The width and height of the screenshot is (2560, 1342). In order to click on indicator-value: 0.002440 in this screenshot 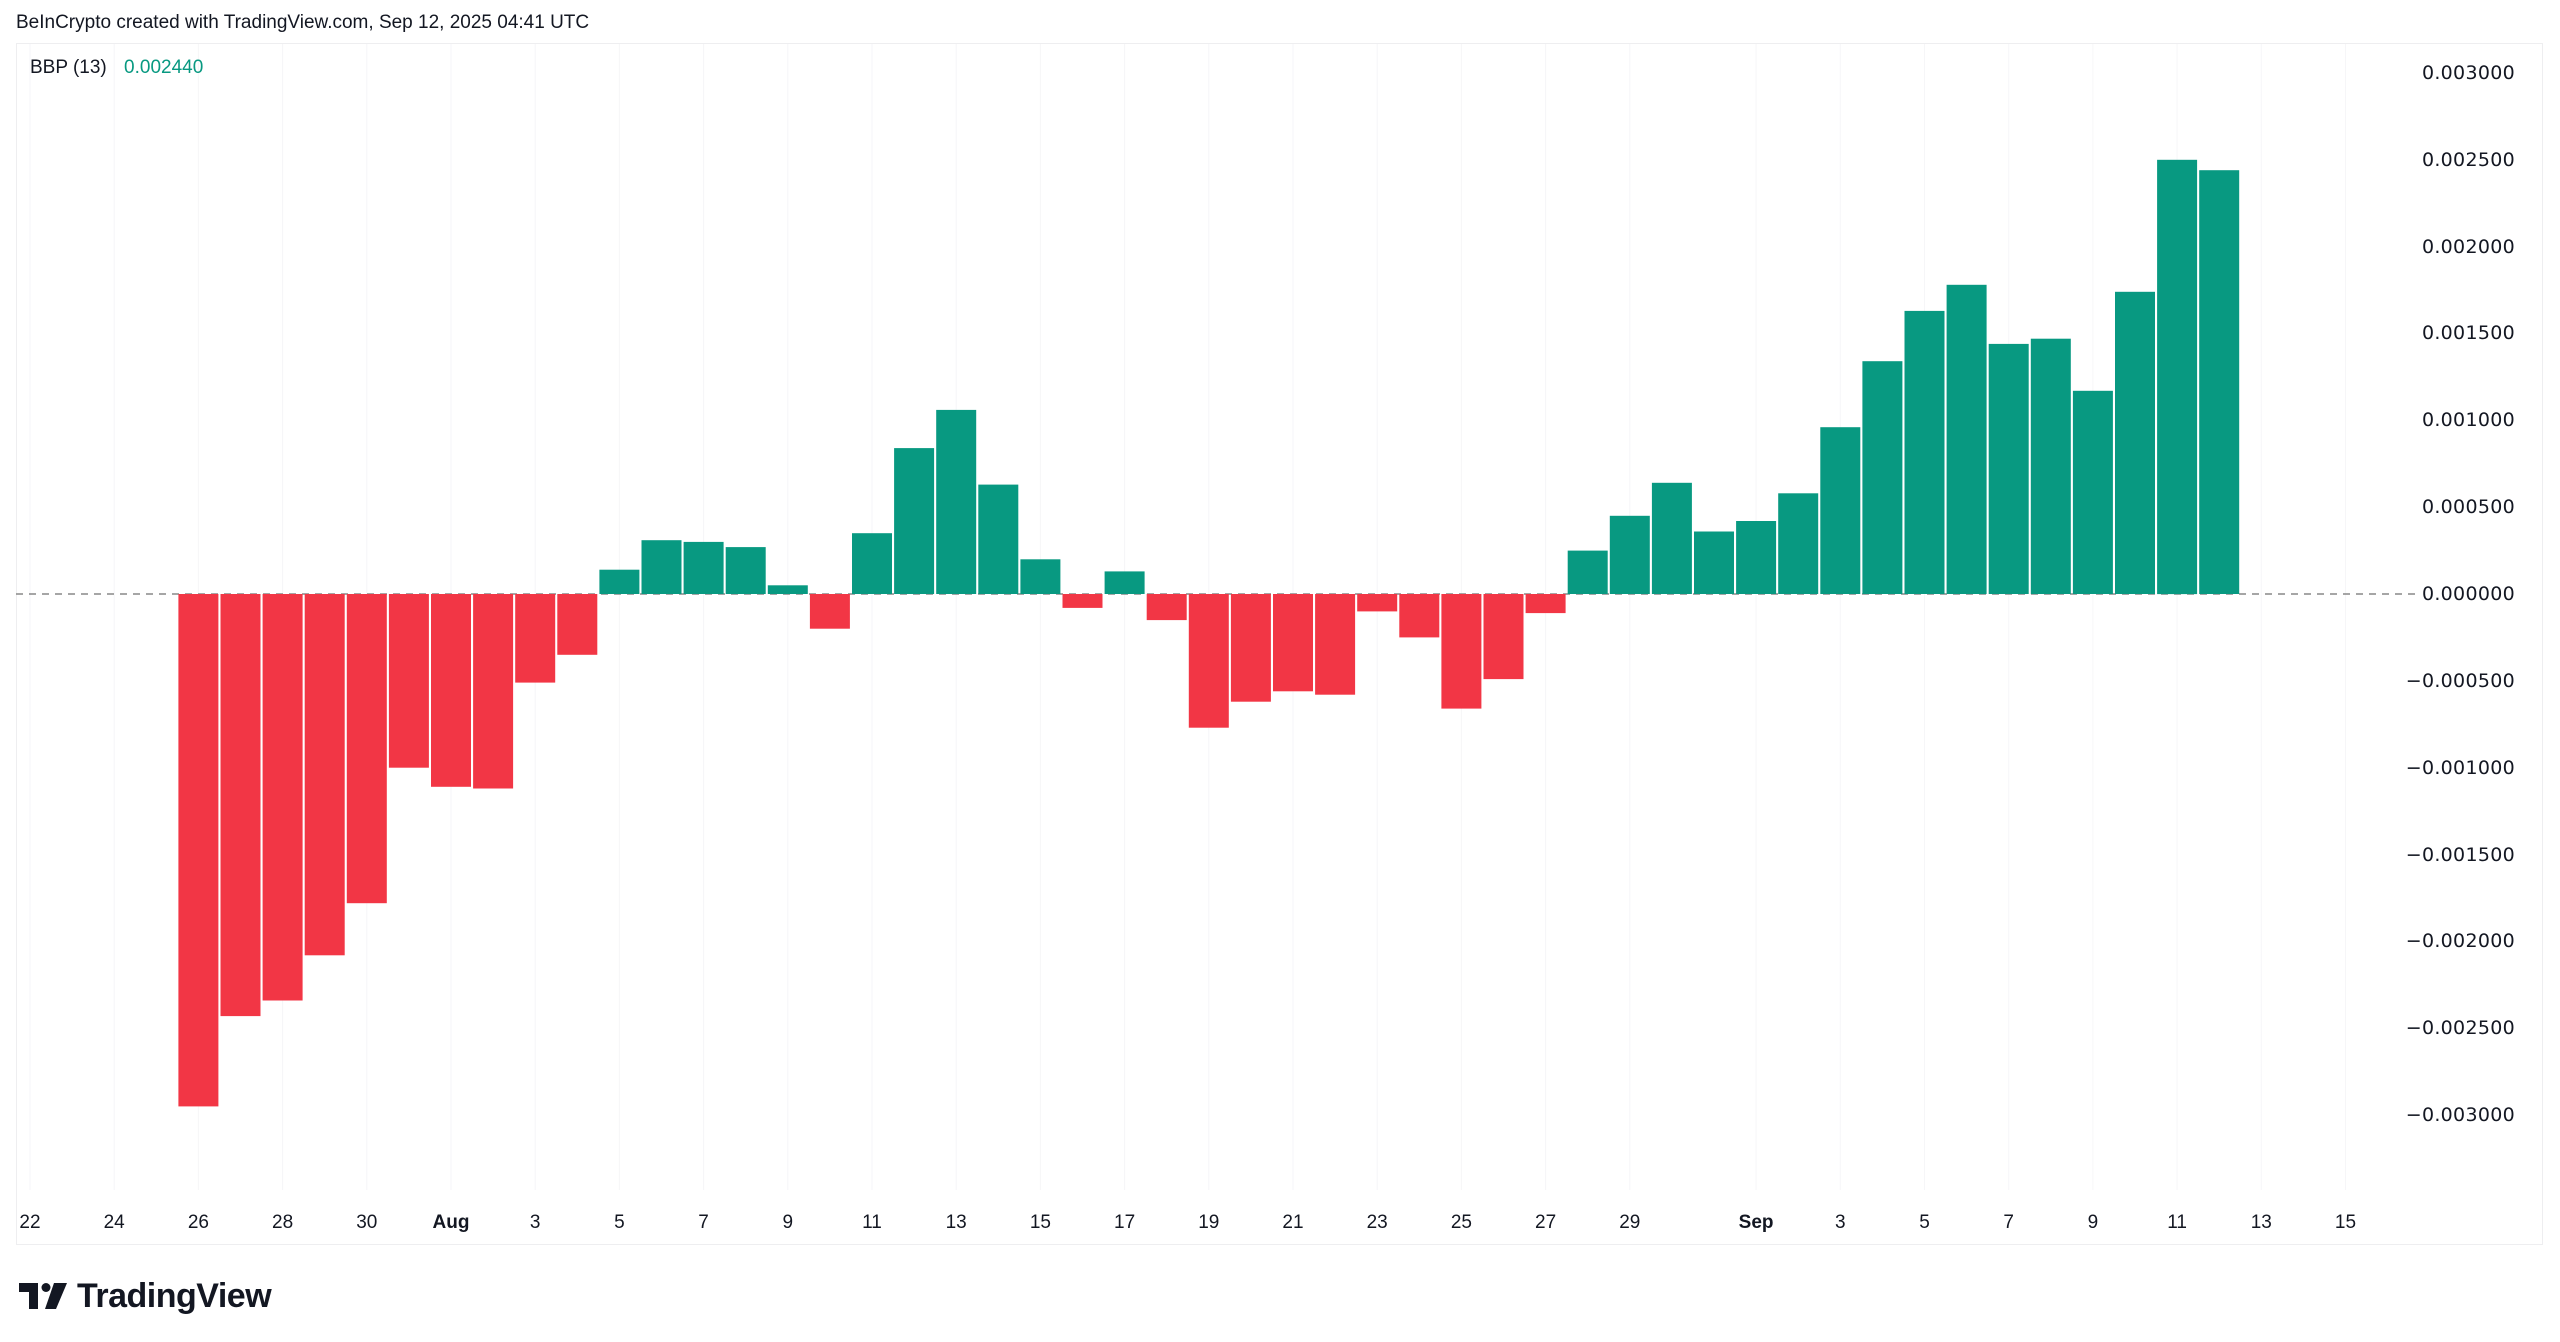, I will do `click(164, 67)`.